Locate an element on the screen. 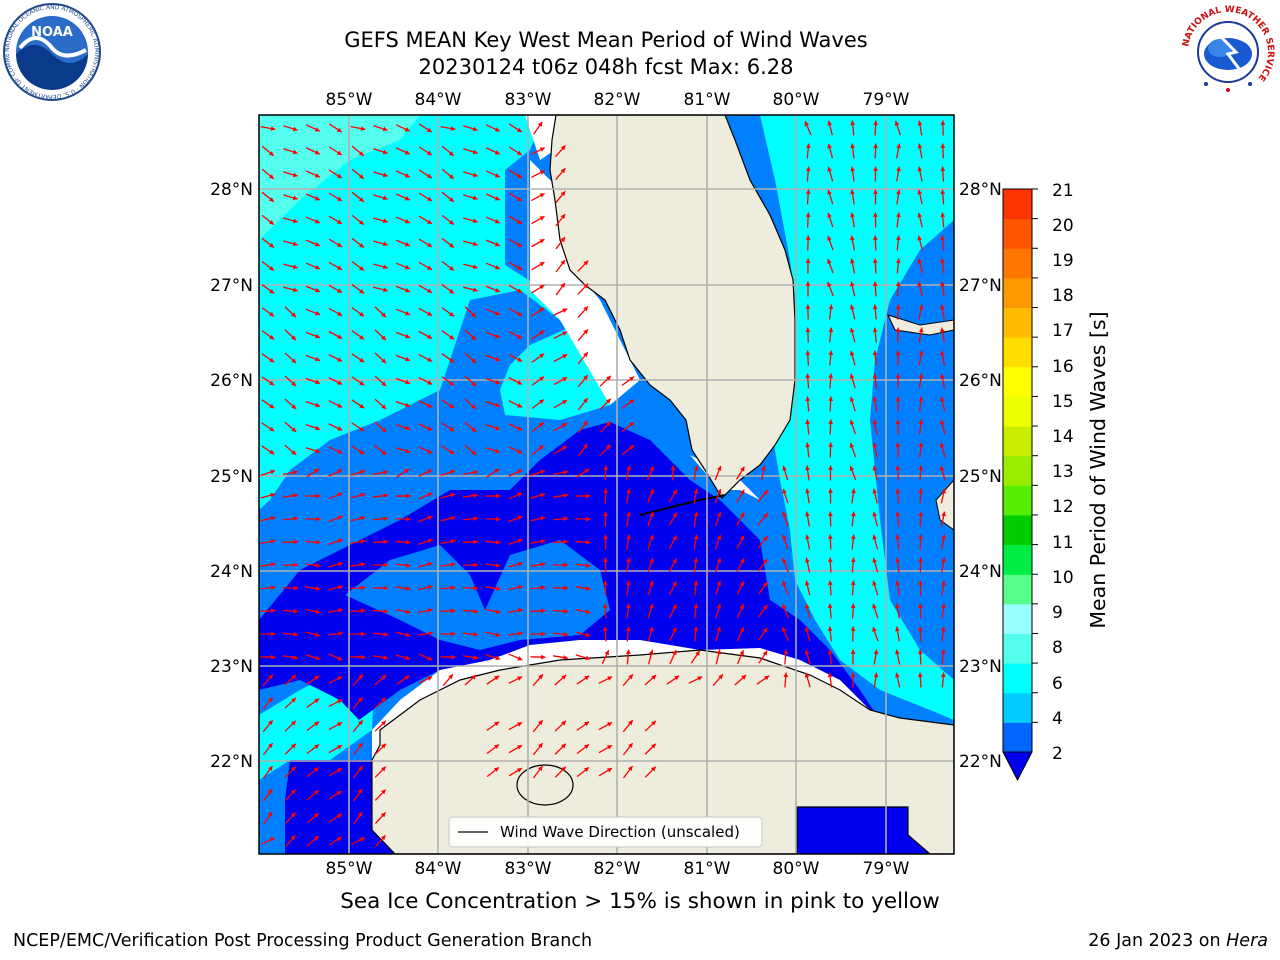  colorbar-tick: 8 is located at coordinates (1057, 648).